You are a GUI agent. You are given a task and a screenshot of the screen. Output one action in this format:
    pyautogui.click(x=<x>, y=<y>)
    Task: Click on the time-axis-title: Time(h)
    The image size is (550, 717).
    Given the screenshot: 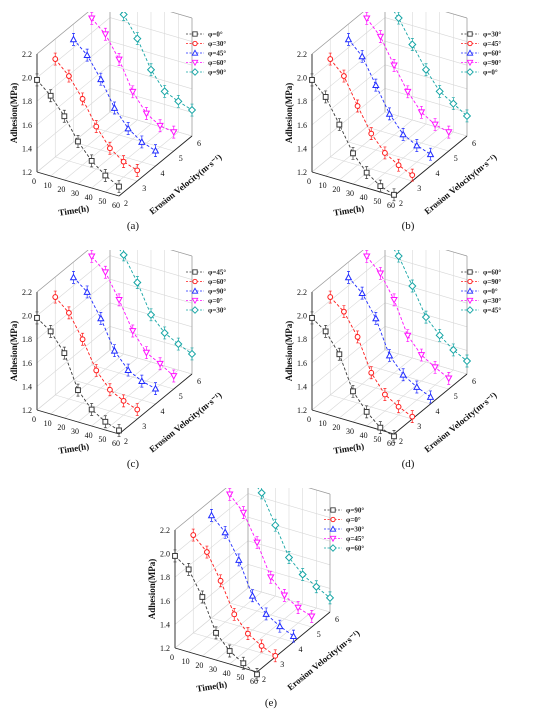 What is the action you would take?
    pyautogui.click(x=74, y=210)
    